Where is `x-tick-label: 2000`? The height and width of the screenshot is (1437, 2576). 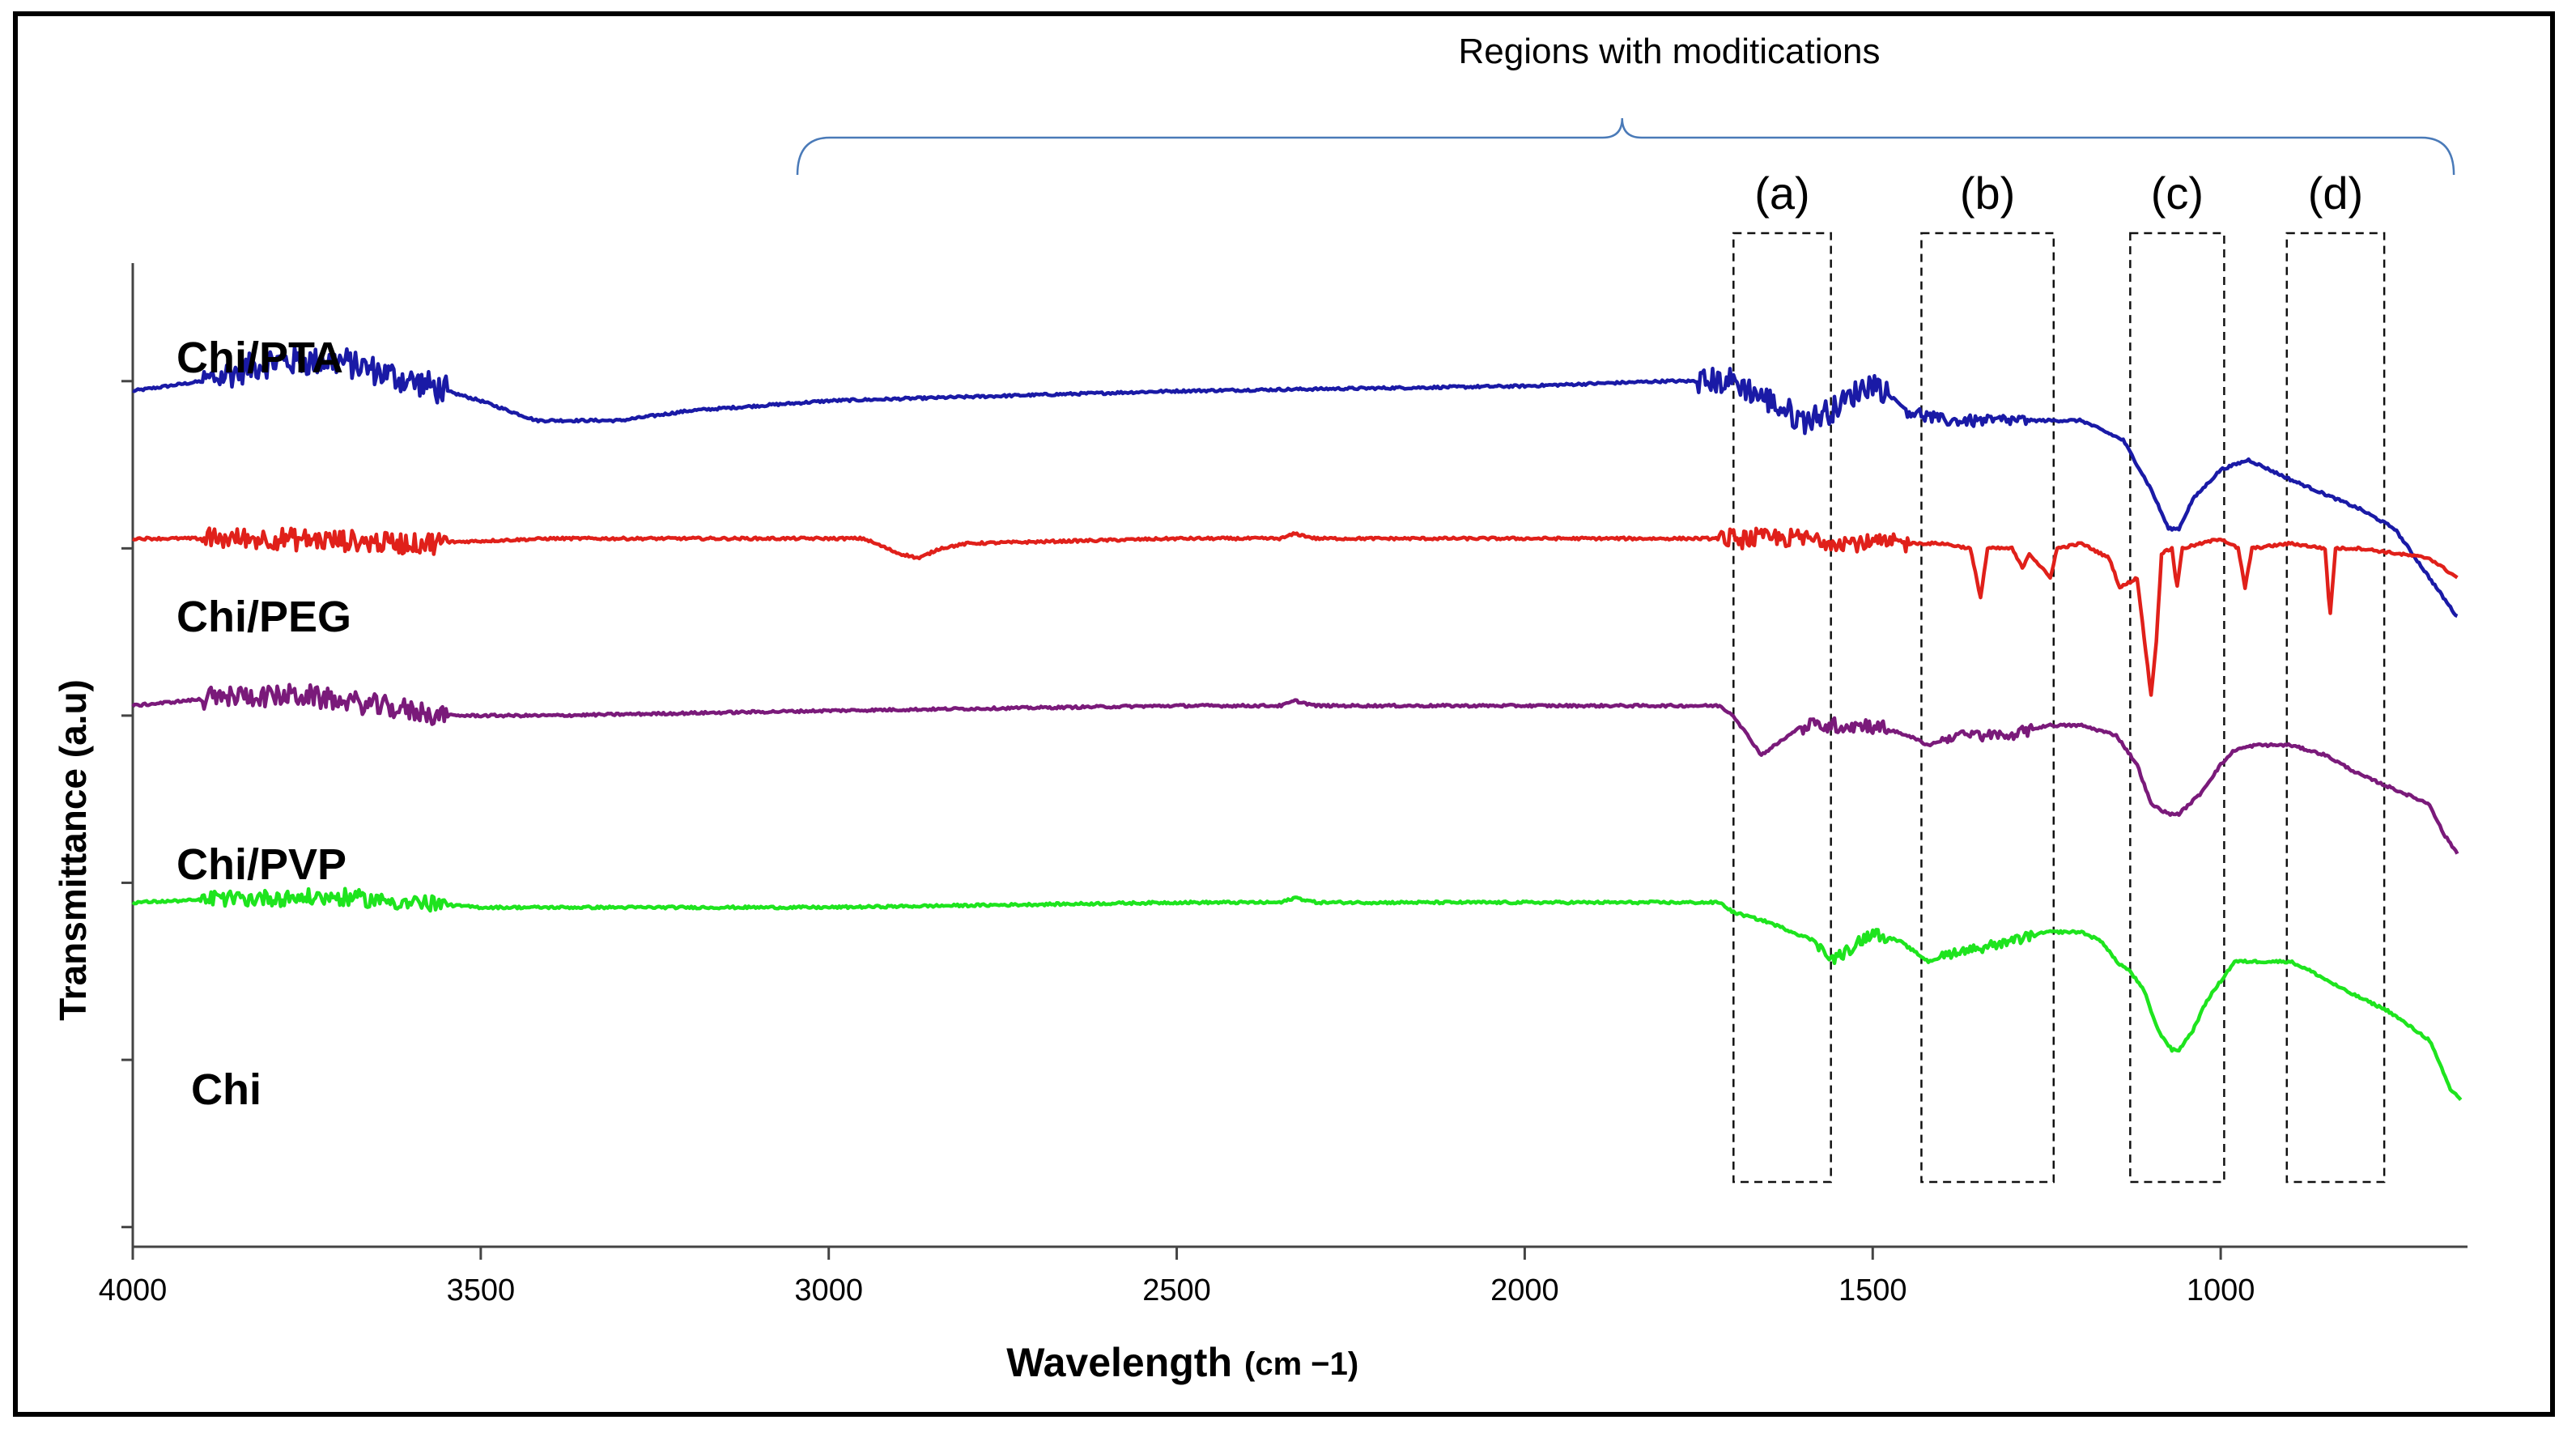 x-tick-label: 2000 is located at coordinates (1525, 1290).